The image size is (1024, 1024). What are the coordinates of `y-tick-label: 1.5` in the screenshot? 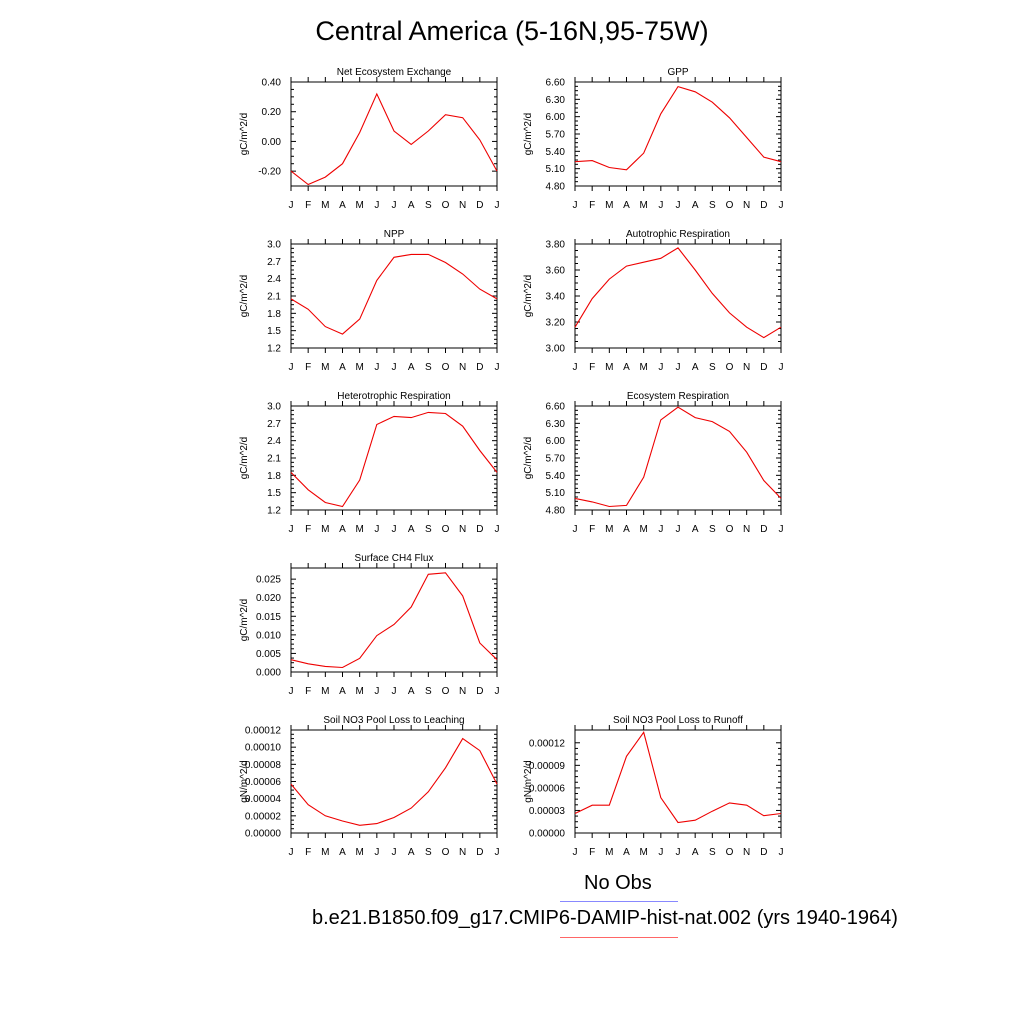 It's located at (274, 331).